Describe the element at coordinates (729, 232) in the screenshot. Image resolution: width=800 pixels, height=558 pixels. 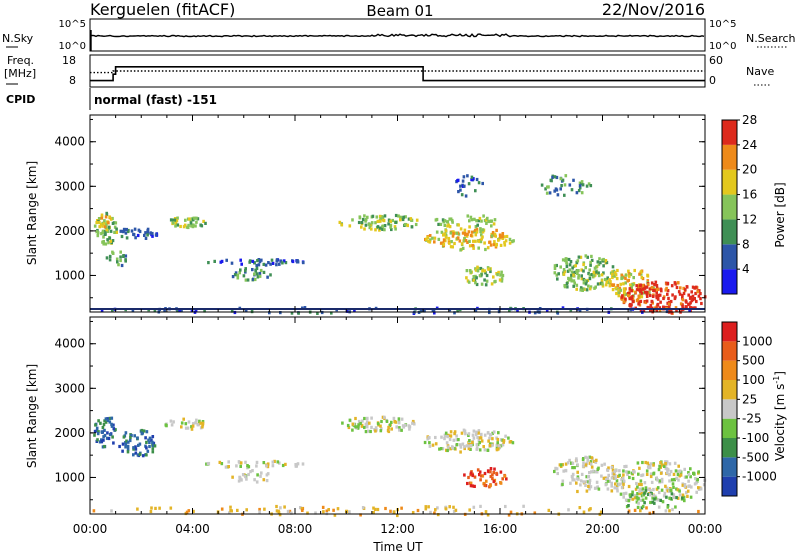
I see `power-colorbar-segment` at that location.